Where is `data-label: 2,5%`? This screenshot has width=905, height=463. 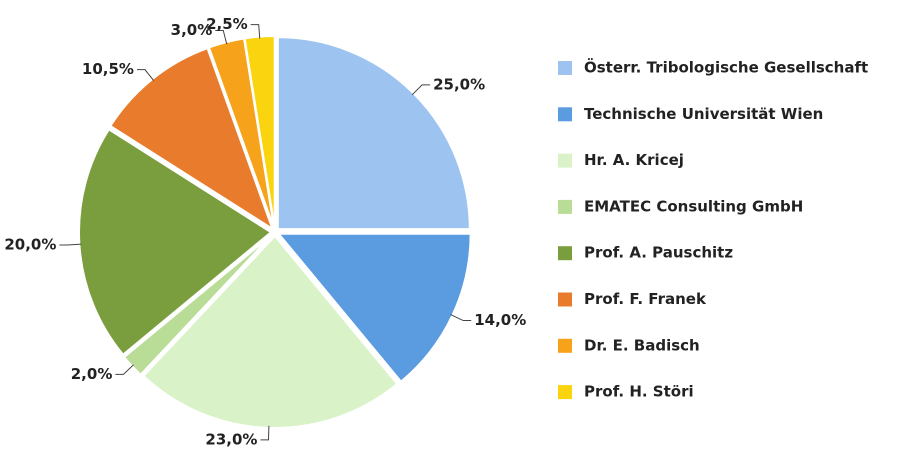 data-label: 2,5% is located at coordinates (227, 24).